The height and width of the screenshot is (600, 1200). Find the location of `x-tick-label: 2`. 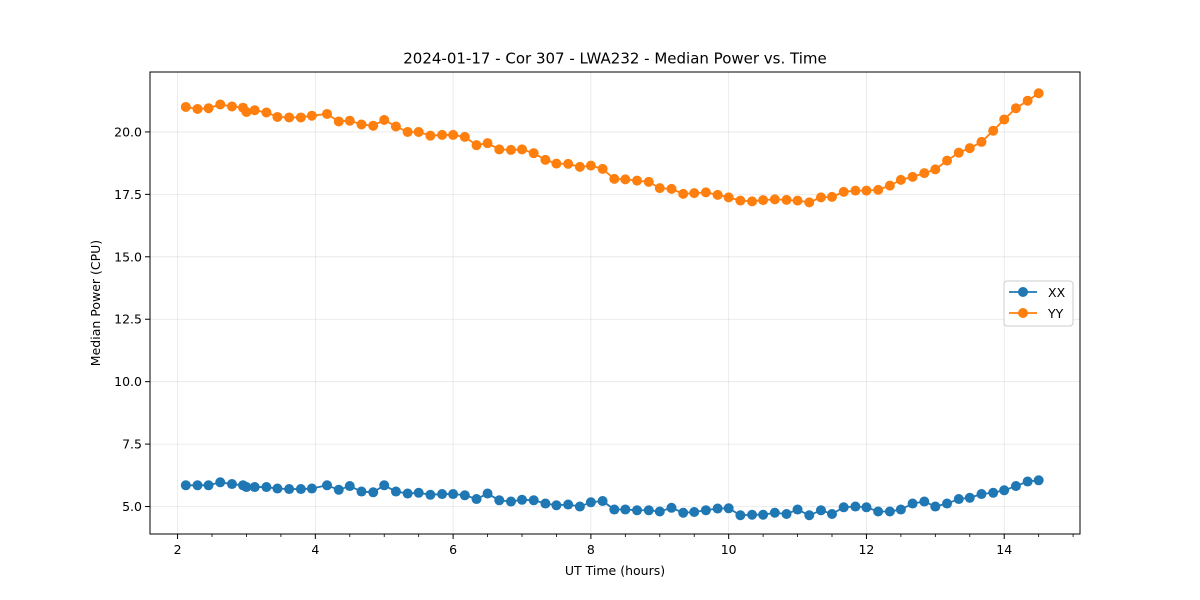

x-tick-label: 2 is located at coordinates (178, 549).